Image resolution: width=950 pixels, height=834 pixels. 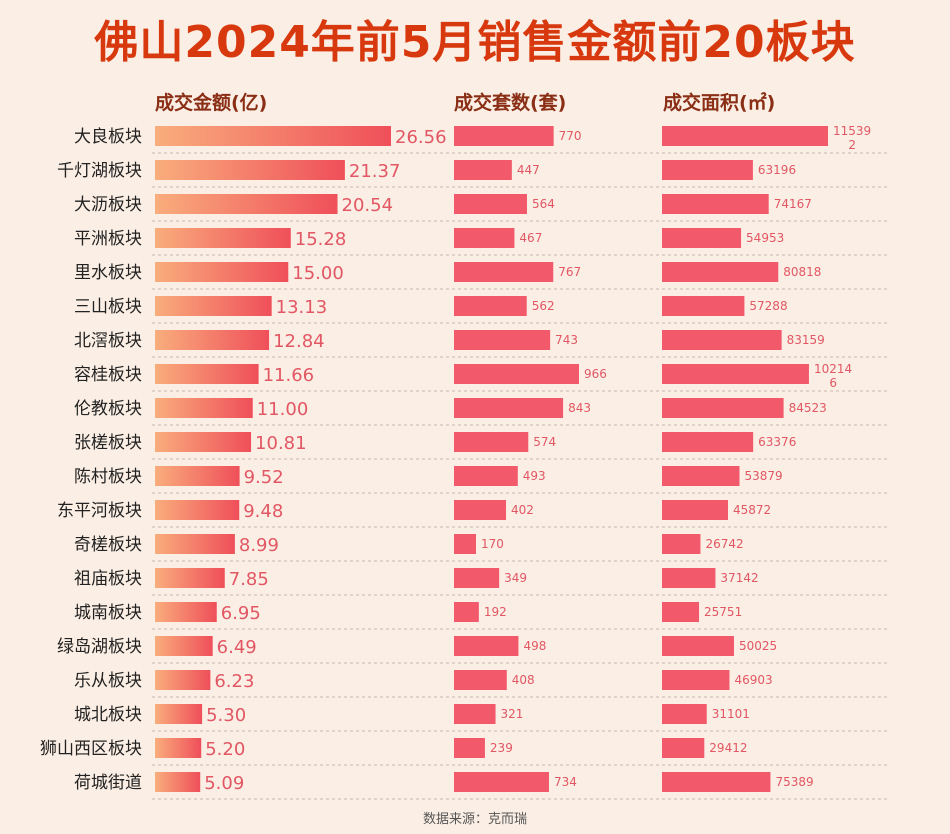 What do you see at coordinates (565, 782) in the screenshot?
I see `units-data-label: 734` at bounding box center [565, 782].